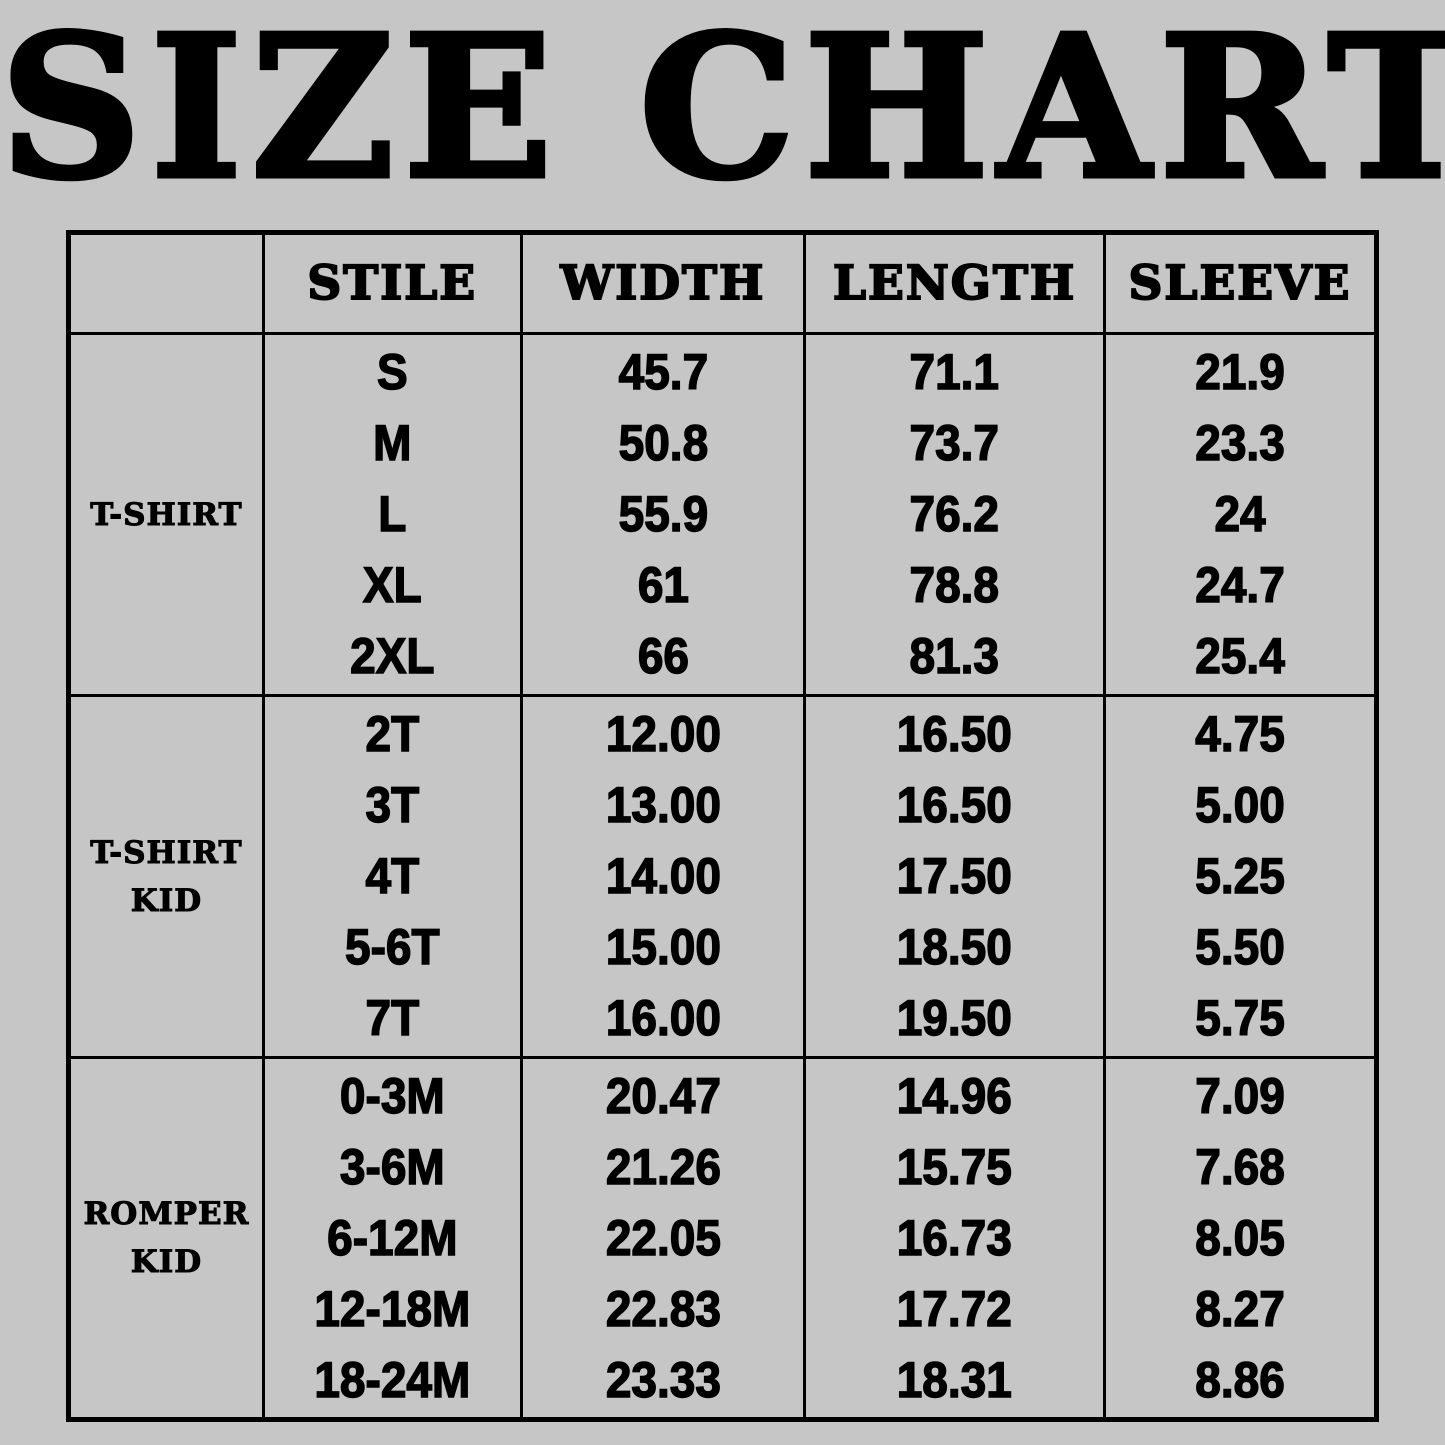  What do you see at coordinates (954, 1309) in the screenshot?
I see `length-value: 17.72` at bounding box center [954, 1309].